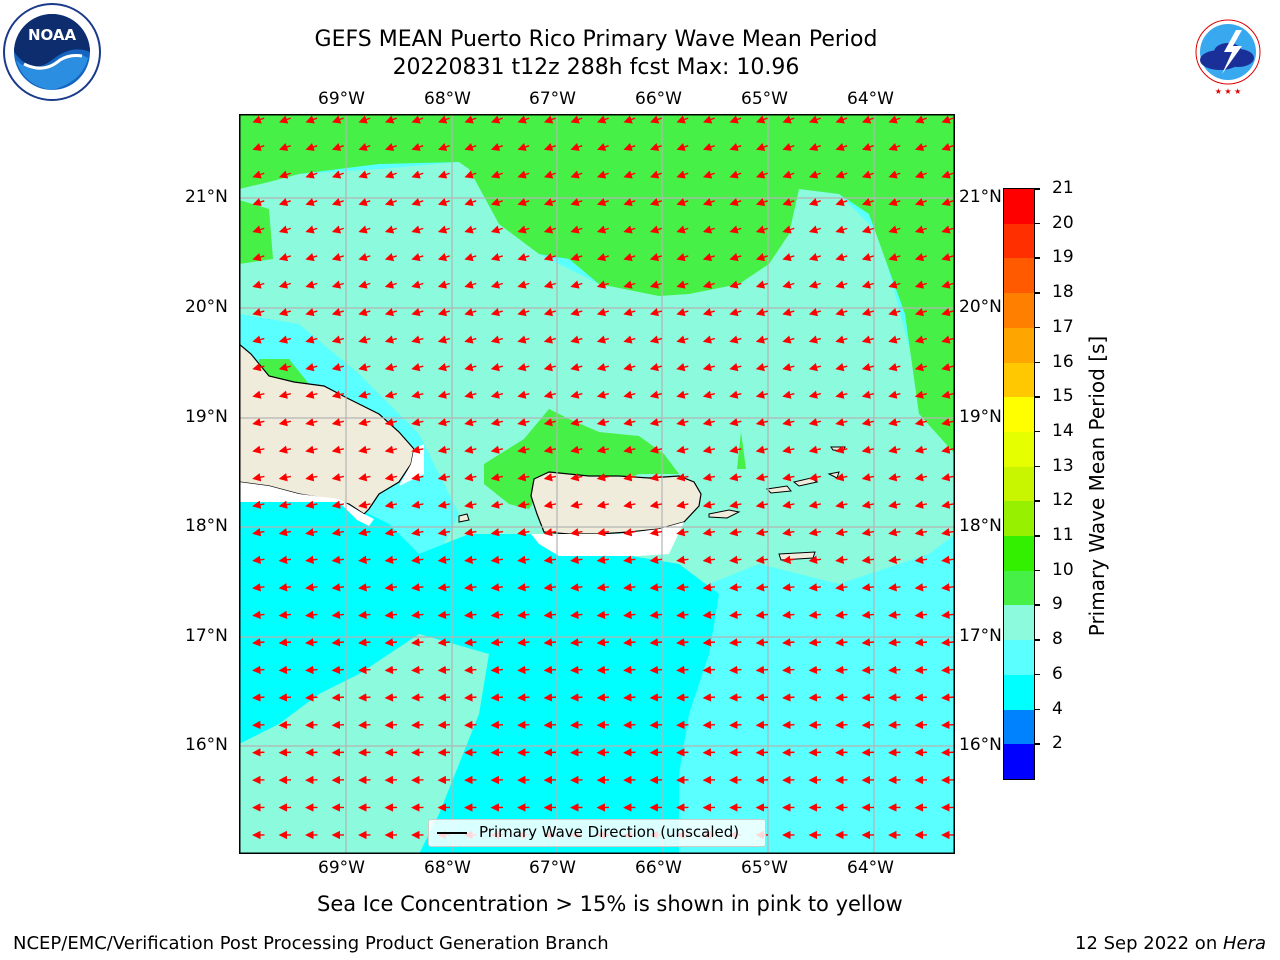 The width and height of the screenshot is (1280, 960). What do you see at coordinates (52, 54) in the screenshot?
I see `noaa-logo: NOAA` at bounding box center [52, 54].